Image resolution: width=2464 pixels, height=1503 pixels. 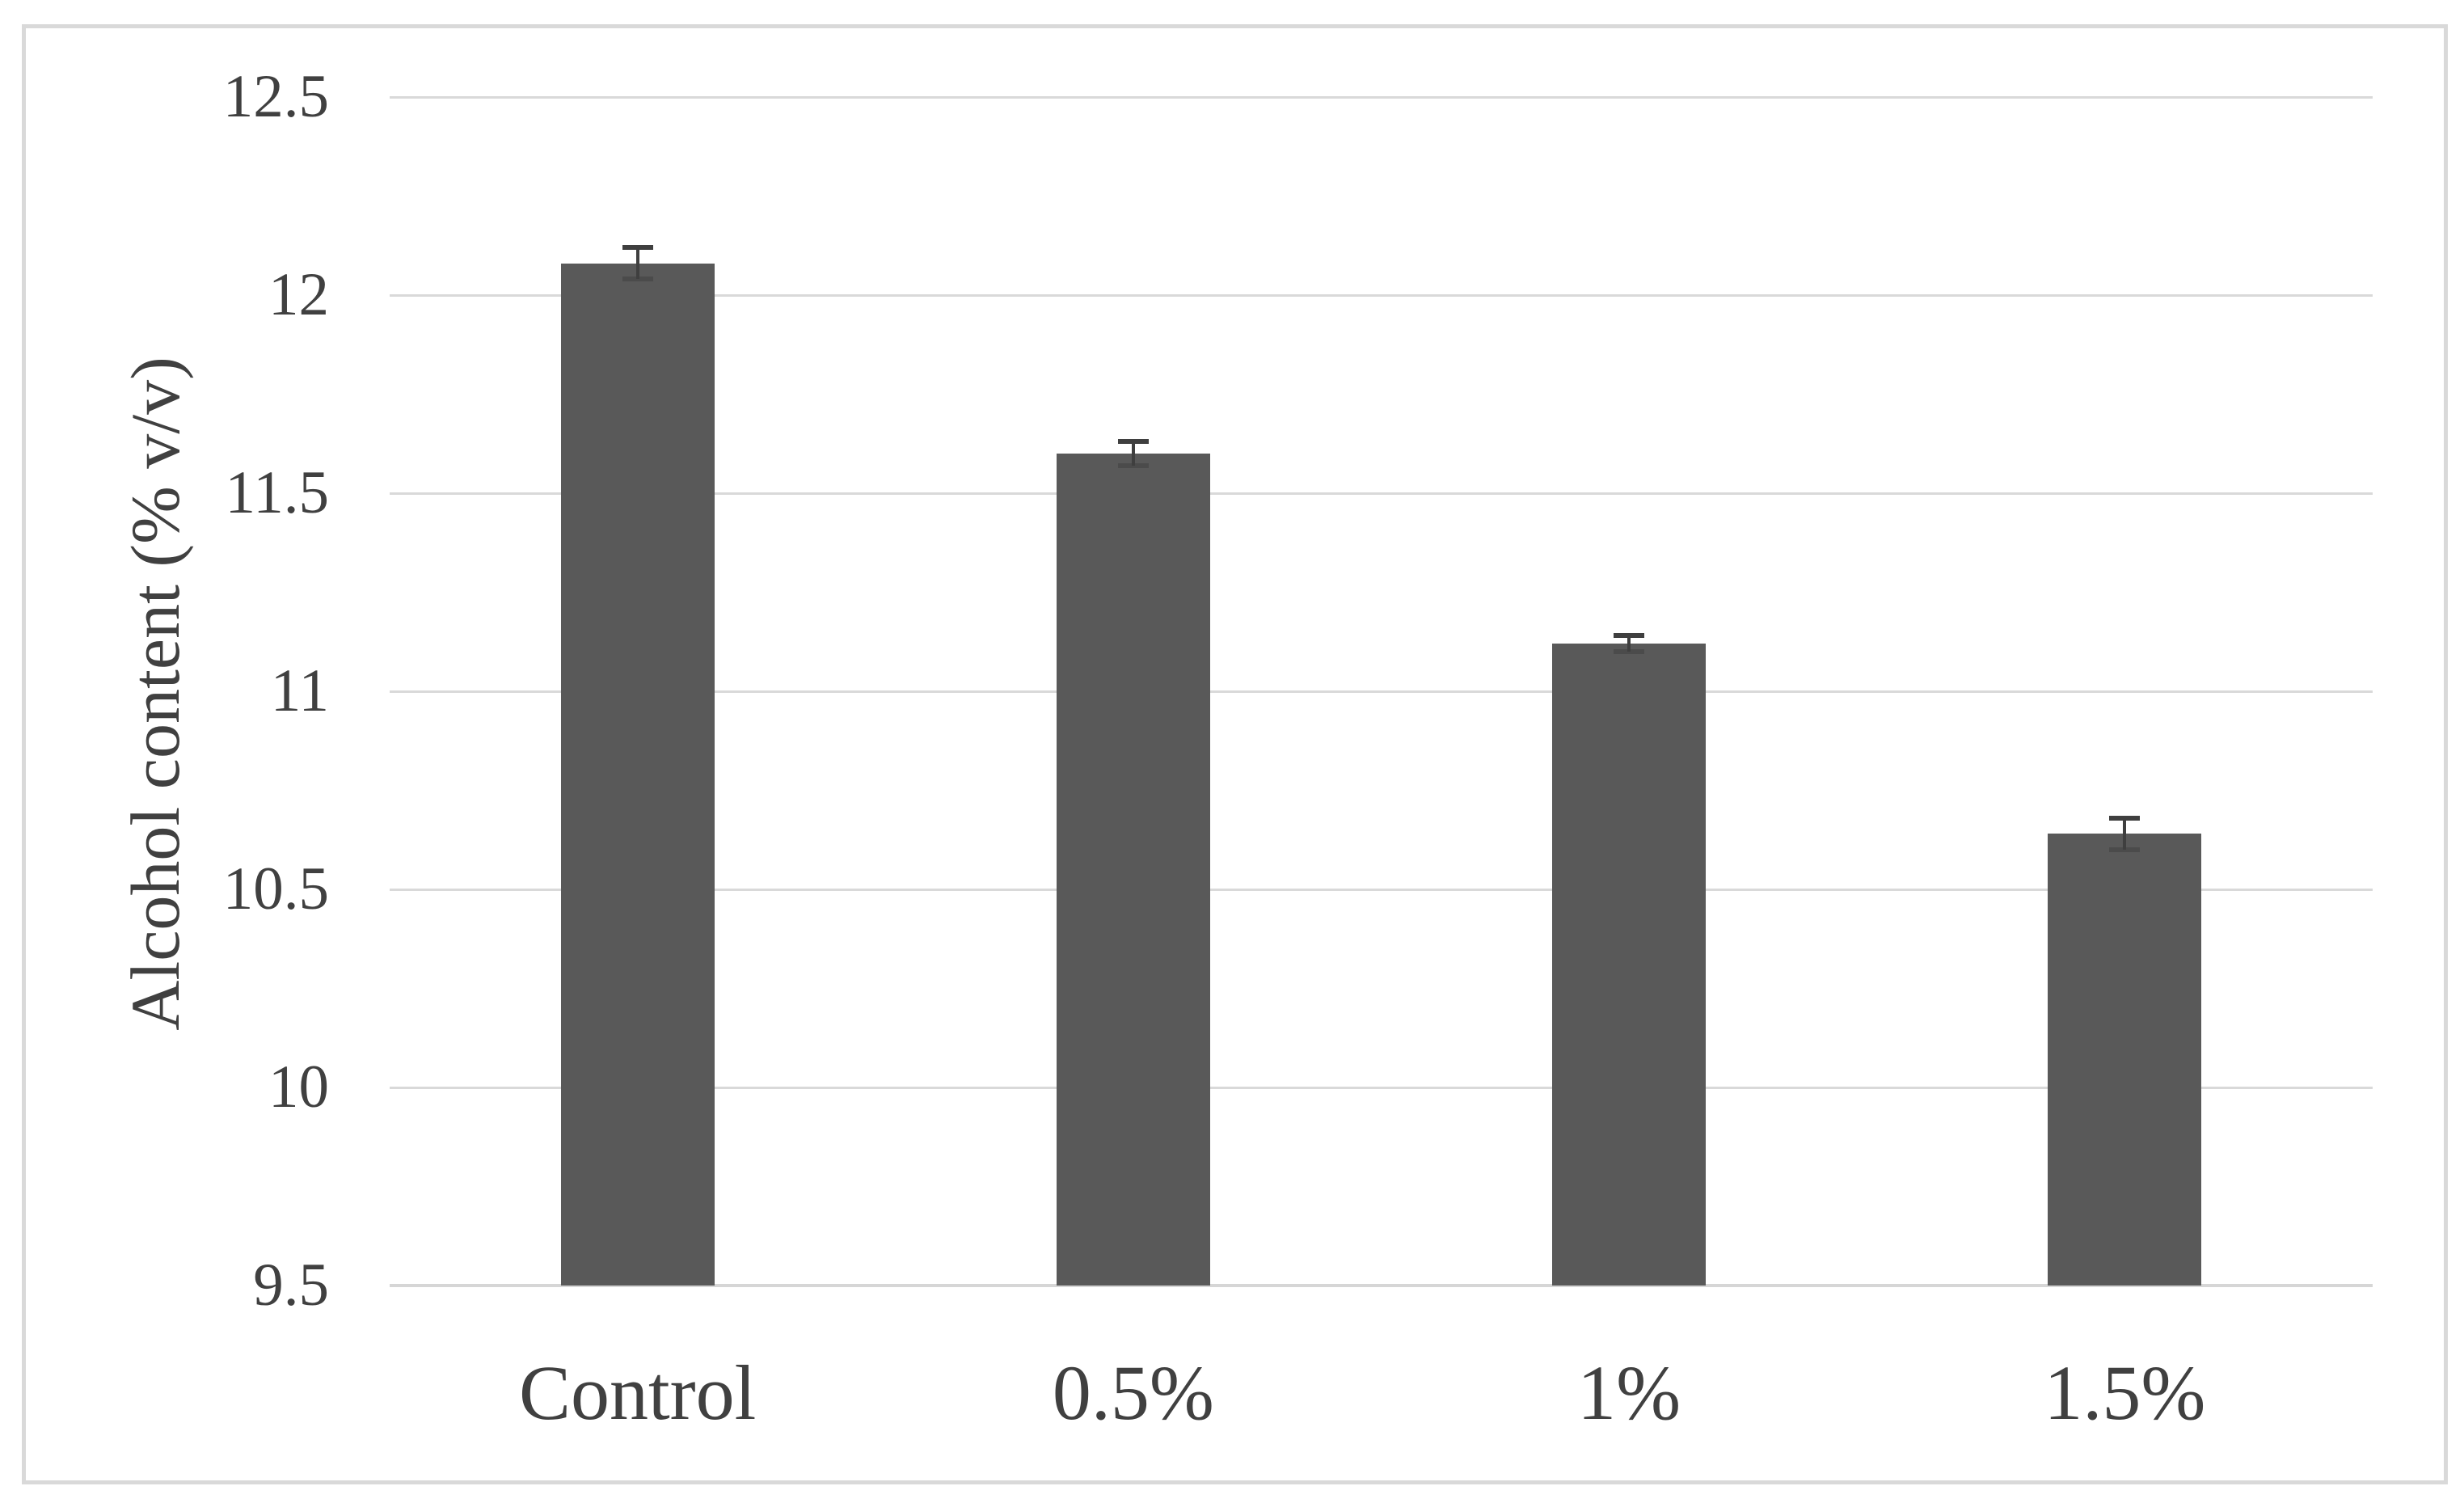 I want to click on y-tick-label: 10.5, so click(x=276, y=888).